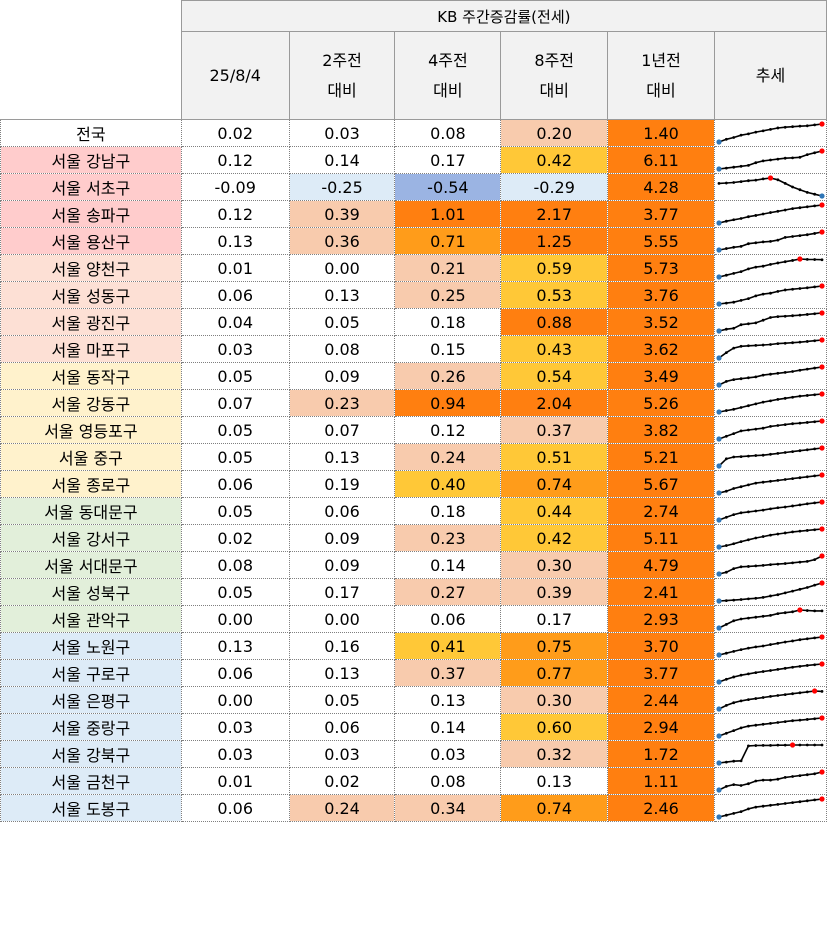 This screenshot has width=827, height=947. What do you see at coordinates (661, 754) in the screenshot?
I see `value-cell: 1.72` at bounding box center [661, 754].